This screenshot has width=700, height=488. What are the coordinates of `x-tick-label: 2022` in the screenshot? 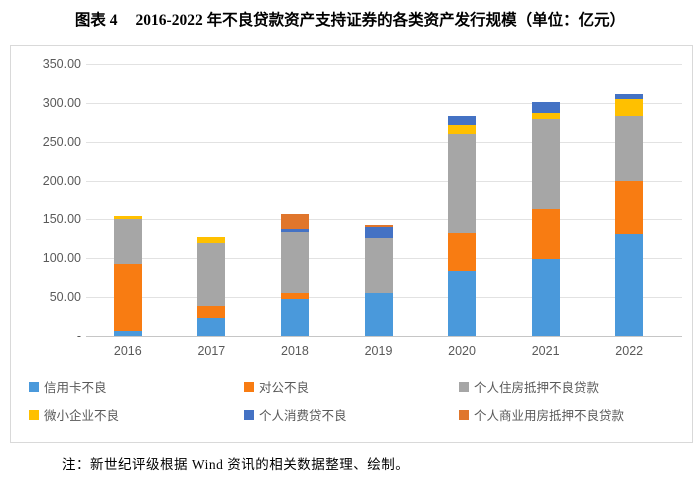 It's located at (629, 351).